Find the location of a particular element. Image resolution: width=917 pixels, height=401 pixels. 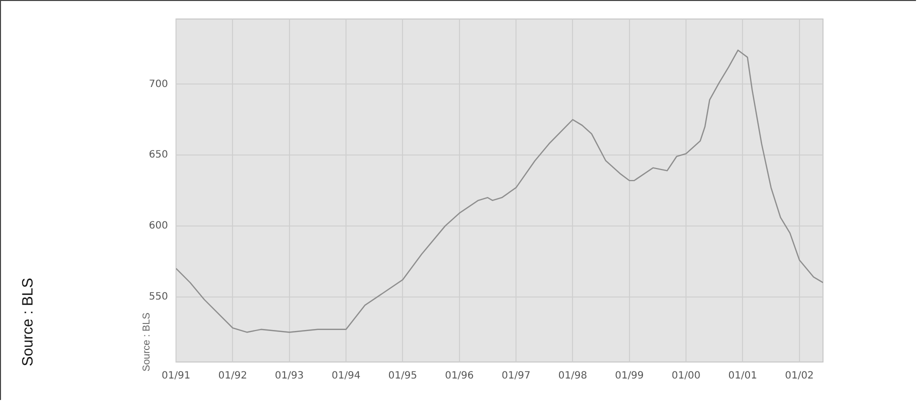

y-tick-label: 600 is located at coordinates (158, 226).